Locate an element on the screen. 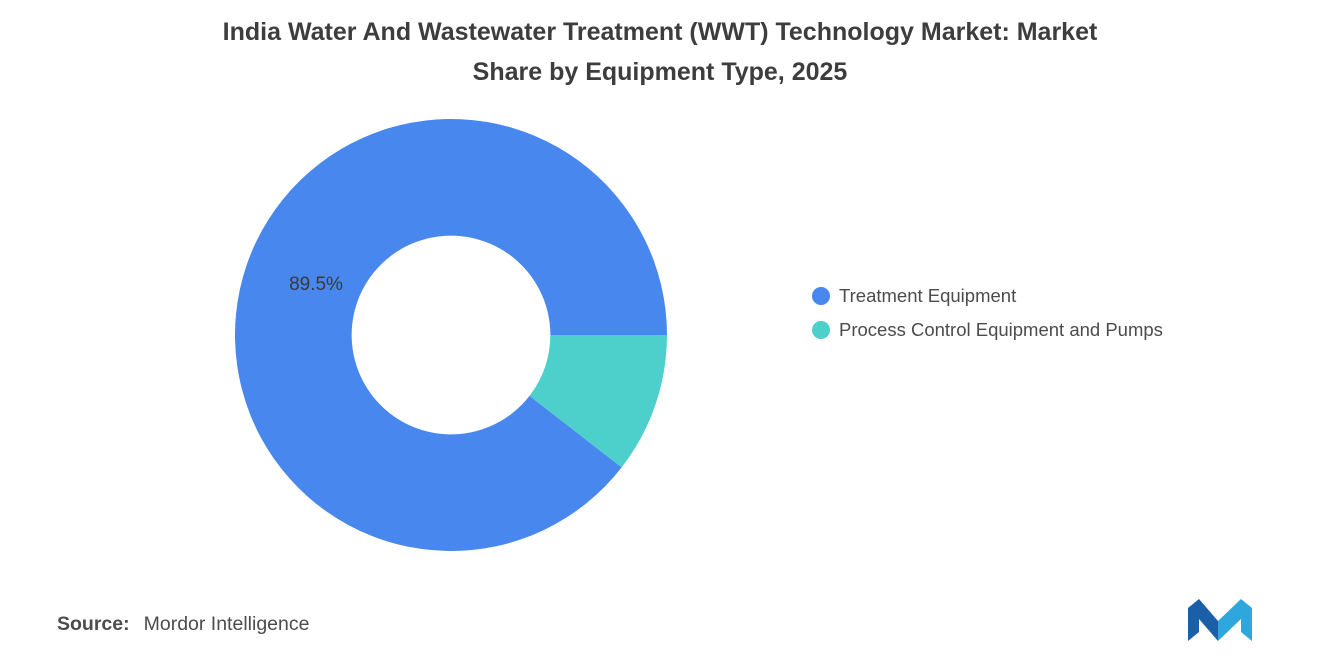 This screenshot has width=1320, height=665. logo-right-bar is located at coordinates (1246, 620).